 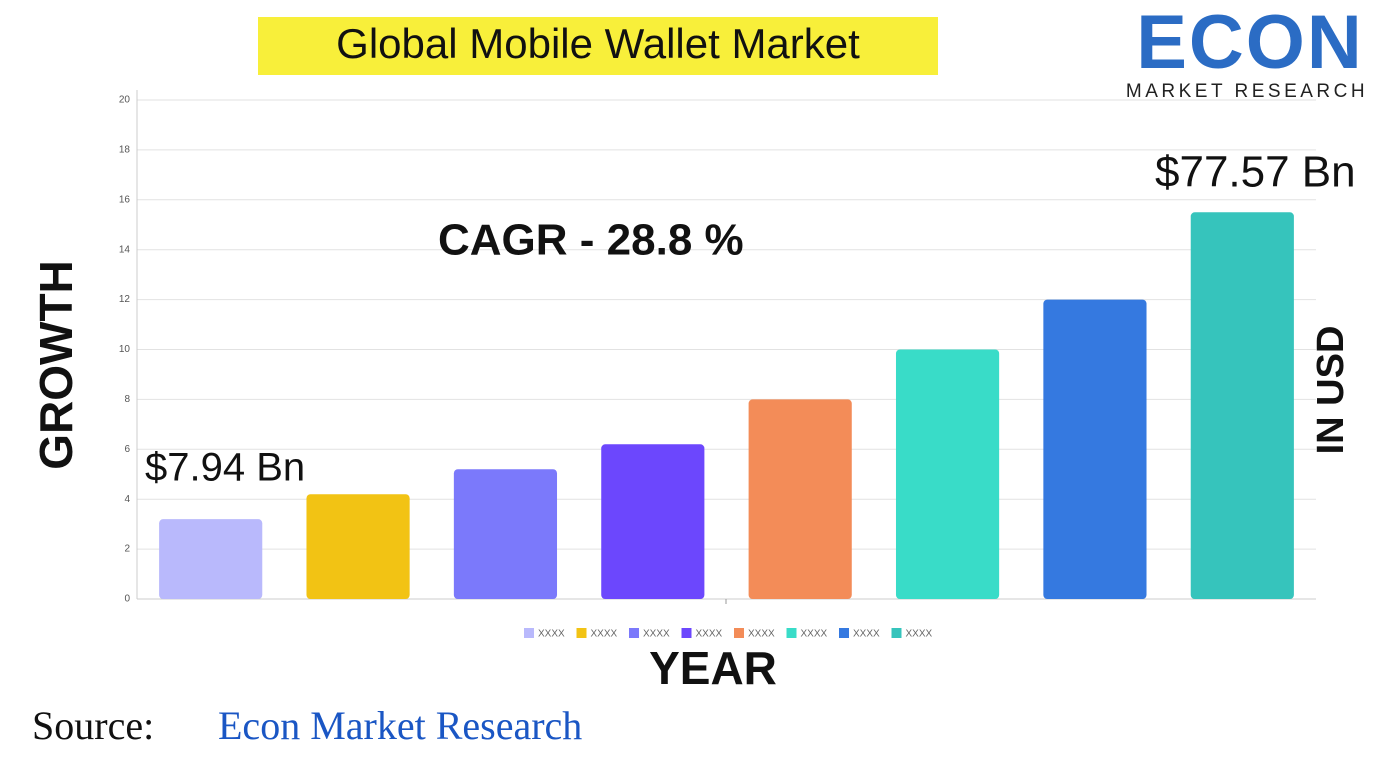 What do you see at coordinates (127, 449) in the screenshot?
I see `y-tick-label: 6` at bounding box center [127, 449].